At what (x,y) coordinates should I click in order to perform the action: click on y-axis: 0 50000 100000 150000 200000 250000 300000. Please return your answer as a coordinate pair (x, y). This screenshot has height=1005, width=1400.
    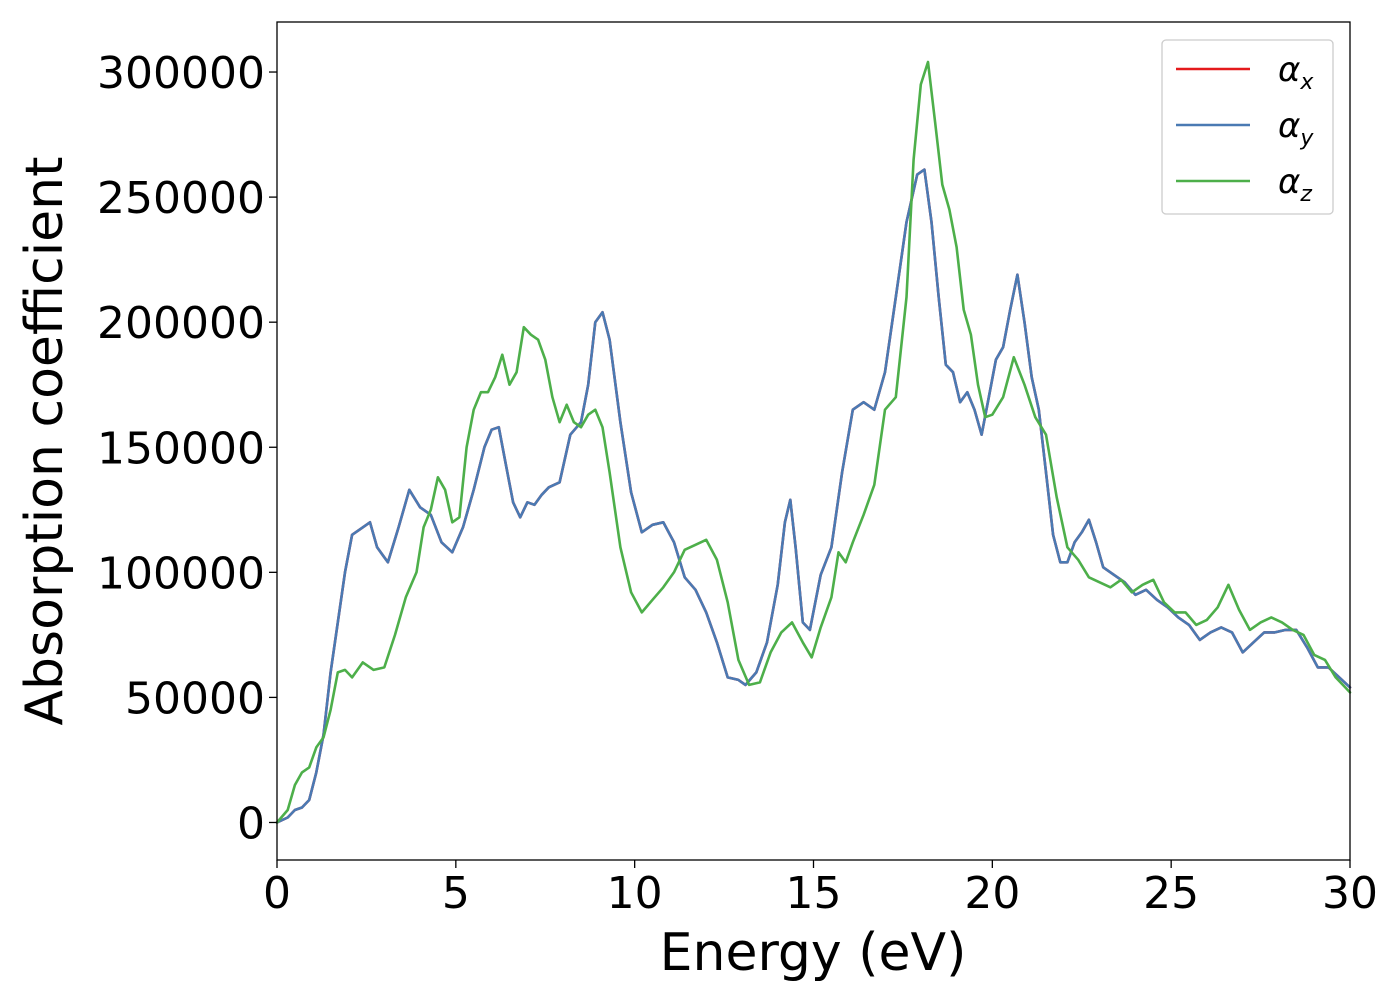
    Looking at the image, I should click on (187, 448).